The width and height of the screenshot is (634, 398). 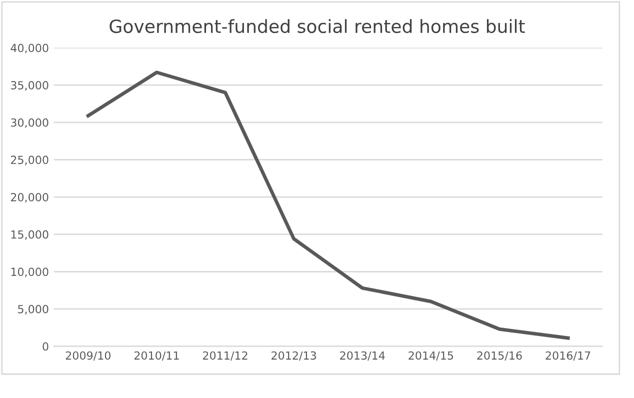 I want to click on y-tick-label: 40,000, so click(x=29, y=49).